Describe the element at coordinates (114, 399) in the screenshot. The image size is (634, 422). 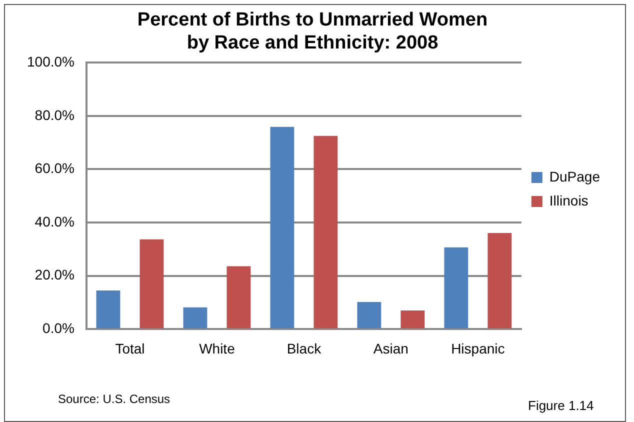
I see `source-note: Source: U.S. Census` at that location.